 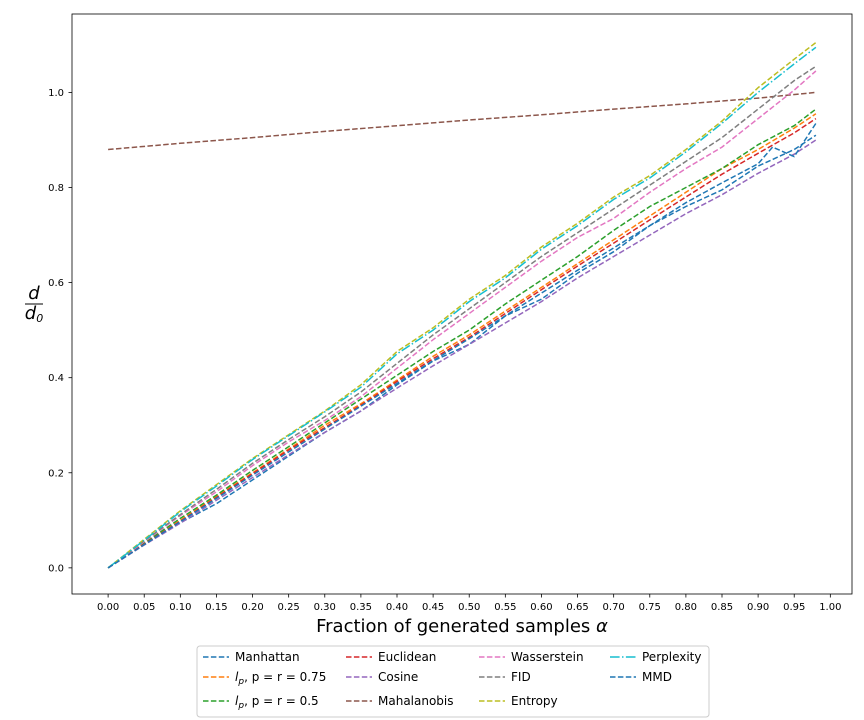 What do you see at coordinates (108, 607) in the screenshot?
I see `x-tick-label: 0.00` at bounding box center [108, 607].